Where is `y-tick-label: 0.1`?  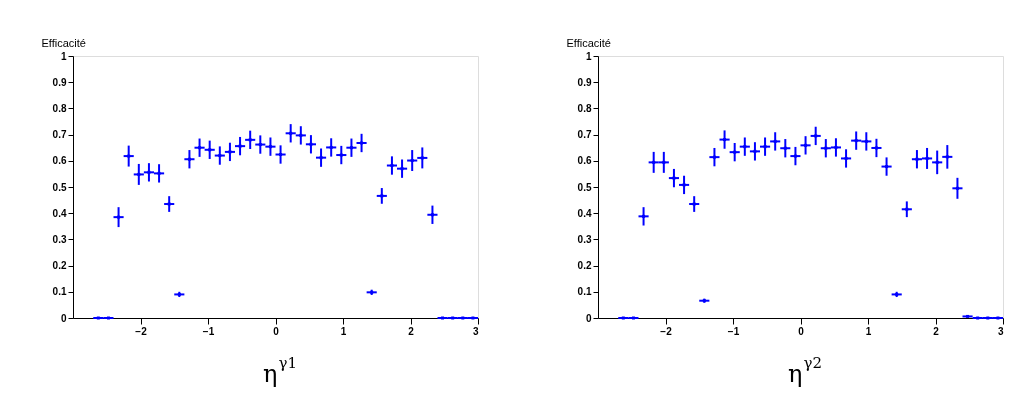 y-tick-label: 0.1 is located at coordinates (584, 292).